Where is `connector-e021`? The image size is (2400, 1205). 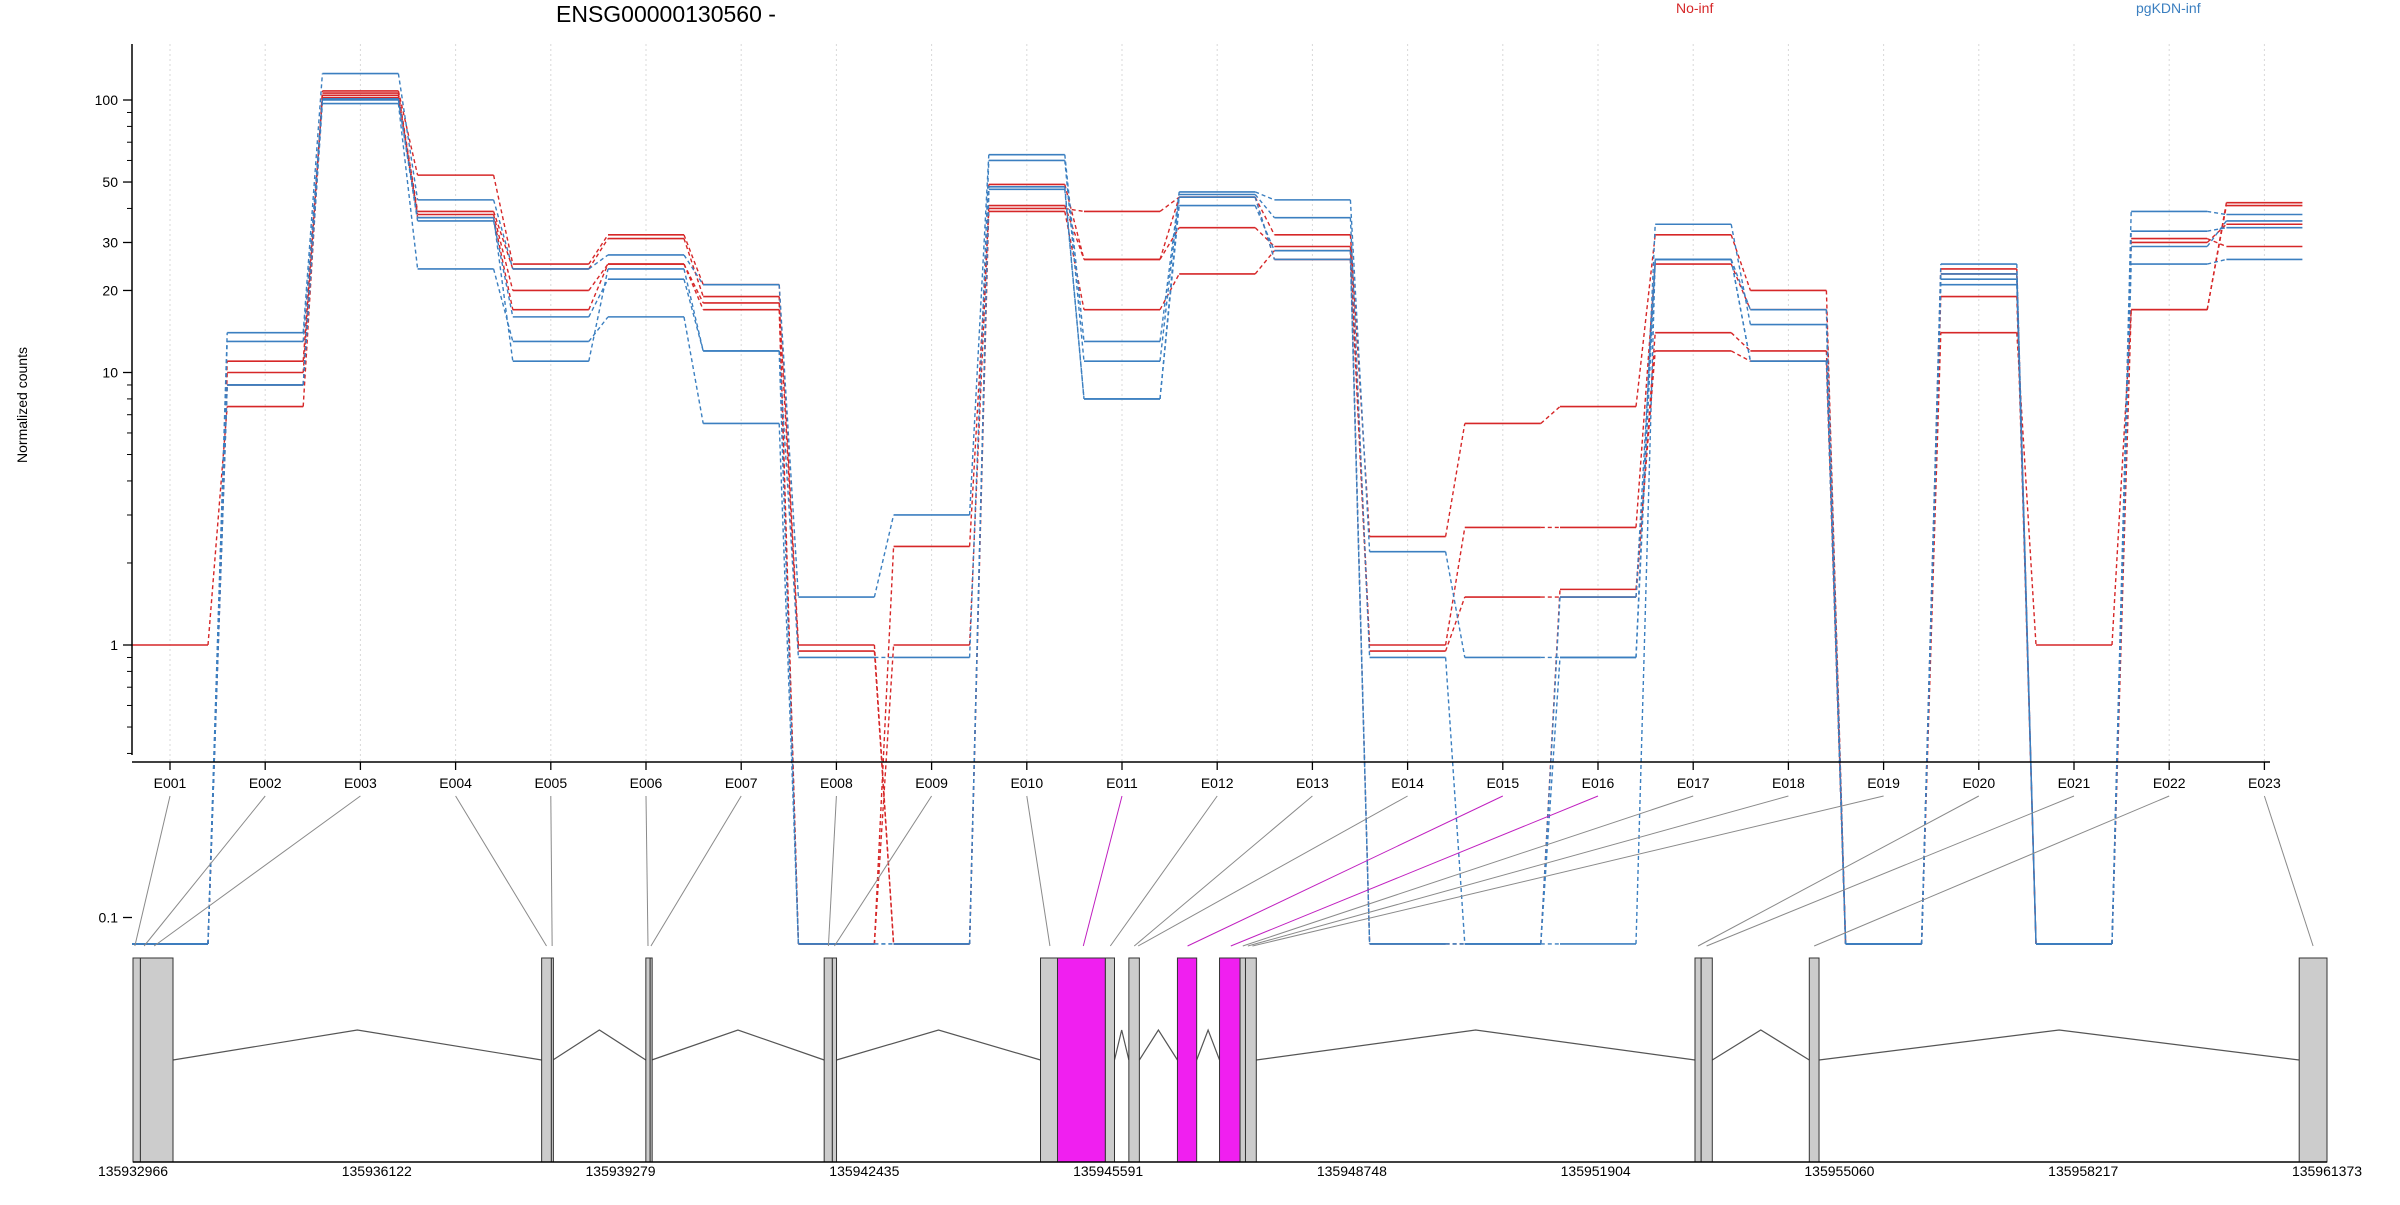
connector-e021 is located at coordinates (1890, 871).